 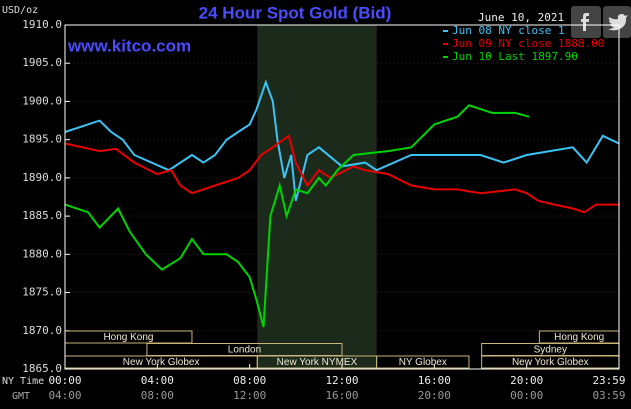 What do you see at coordinates (42, 177) in the screenshot?
I see `y-tick-label: 1890.0` at bounding box center [42, 177].